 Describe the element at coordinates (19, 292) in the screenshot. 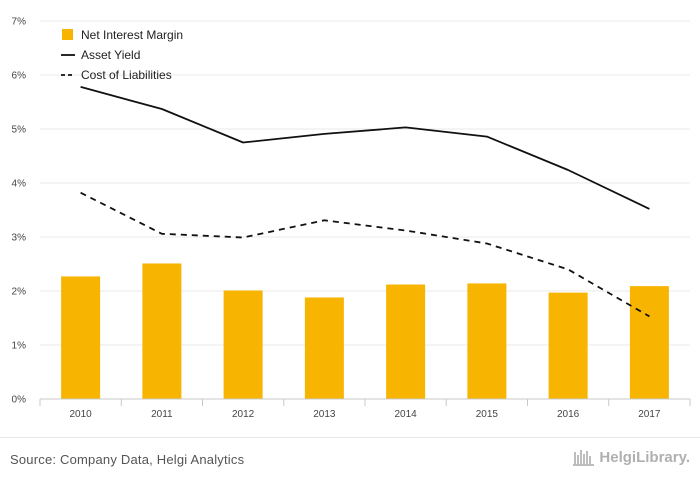

I see `y-tick-label: 2%` at that location.